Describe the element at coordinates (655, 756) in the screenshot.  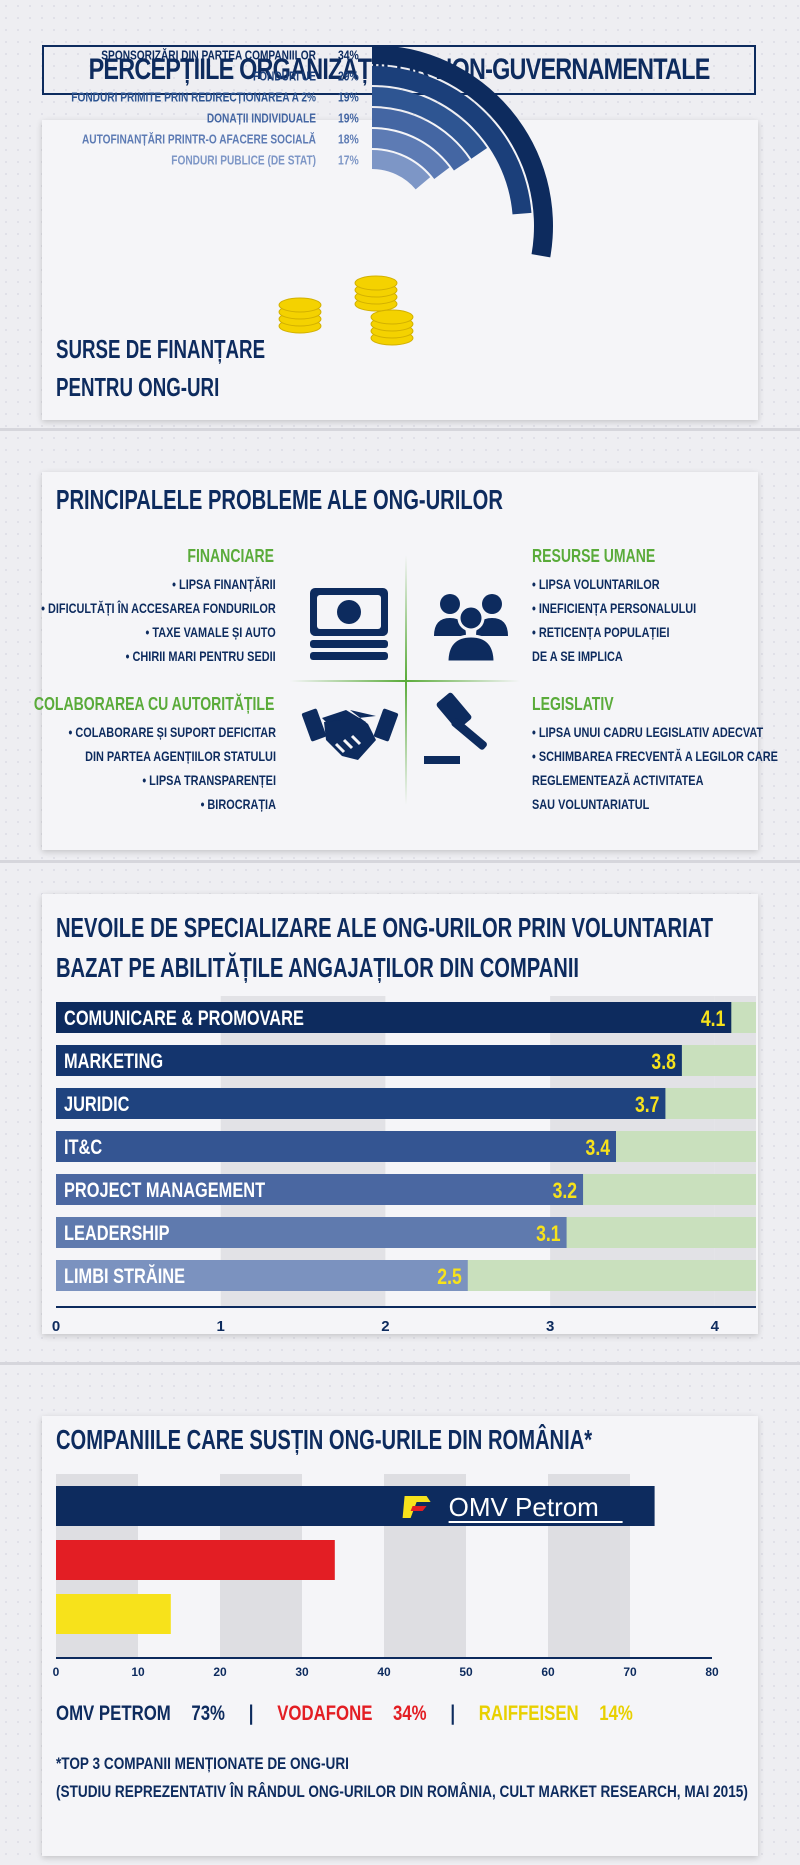
I see `list-item: • SCHIMBAREA FRECVENTĂ A LEGILOR CARE` at that location.